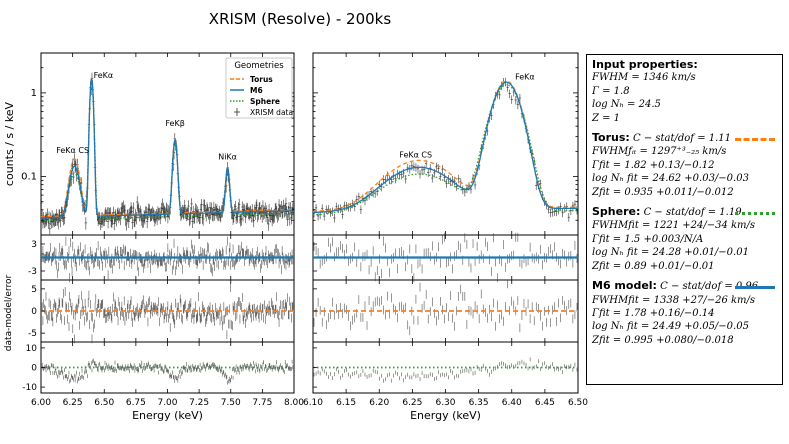  Describe the element at coordinates (611, 91) in the screenshot. I see `input-gamma: Γ = 1.8` at that location.